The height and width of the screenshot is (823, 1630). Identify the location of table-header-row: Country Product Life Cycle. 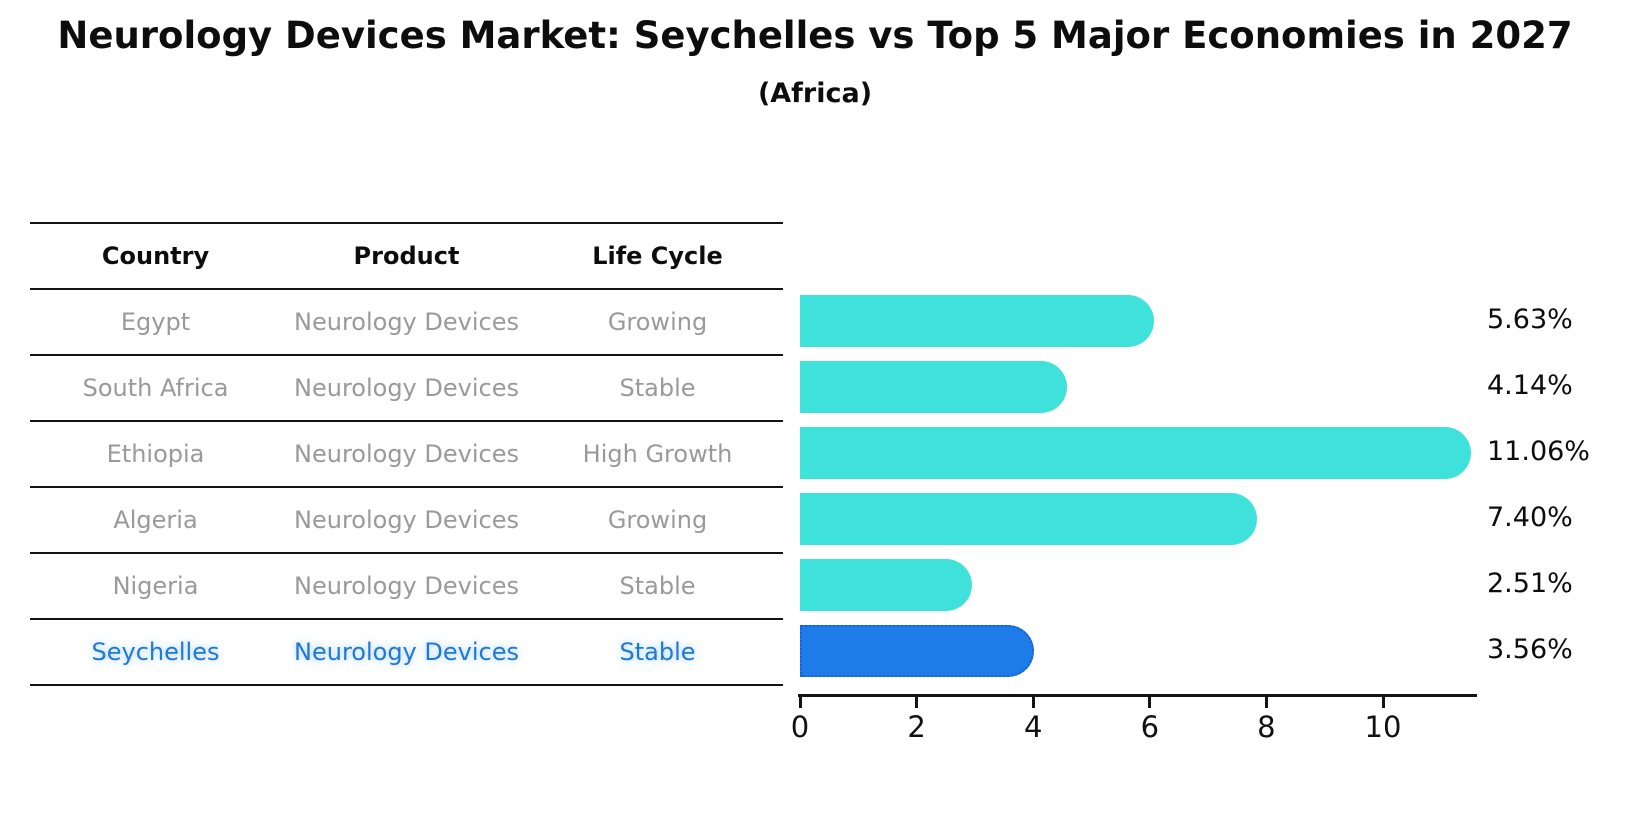
(406, 255).